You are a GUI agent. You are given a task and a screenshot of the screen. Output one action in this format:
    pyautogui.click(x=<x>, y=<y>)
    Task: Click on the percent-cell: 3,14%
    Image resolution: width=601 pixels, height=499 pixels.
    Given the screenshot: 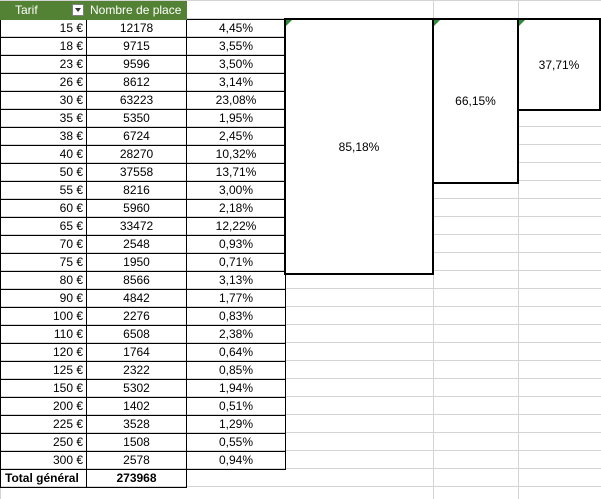 What is the action you would take?
    pyautogui.click(x=236, y=82)
    